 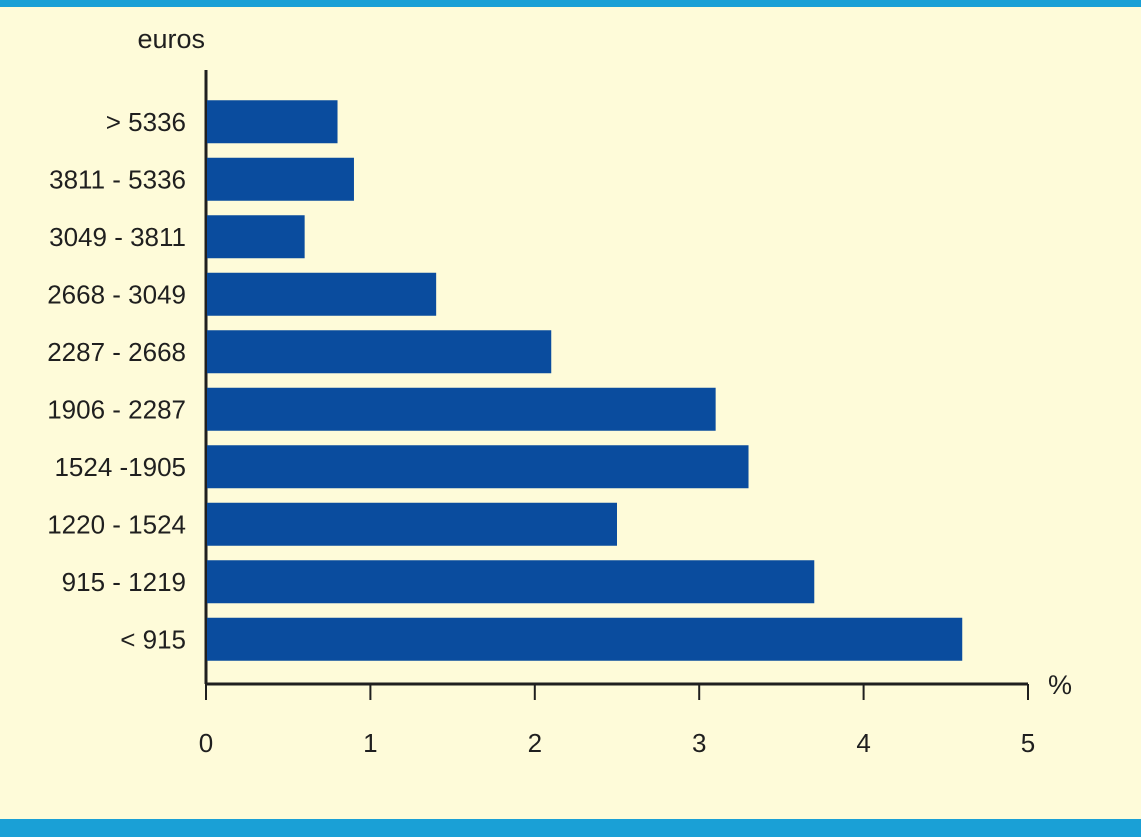 I want to click on x-tick-label-1: 1, so click(x=370, y=743).